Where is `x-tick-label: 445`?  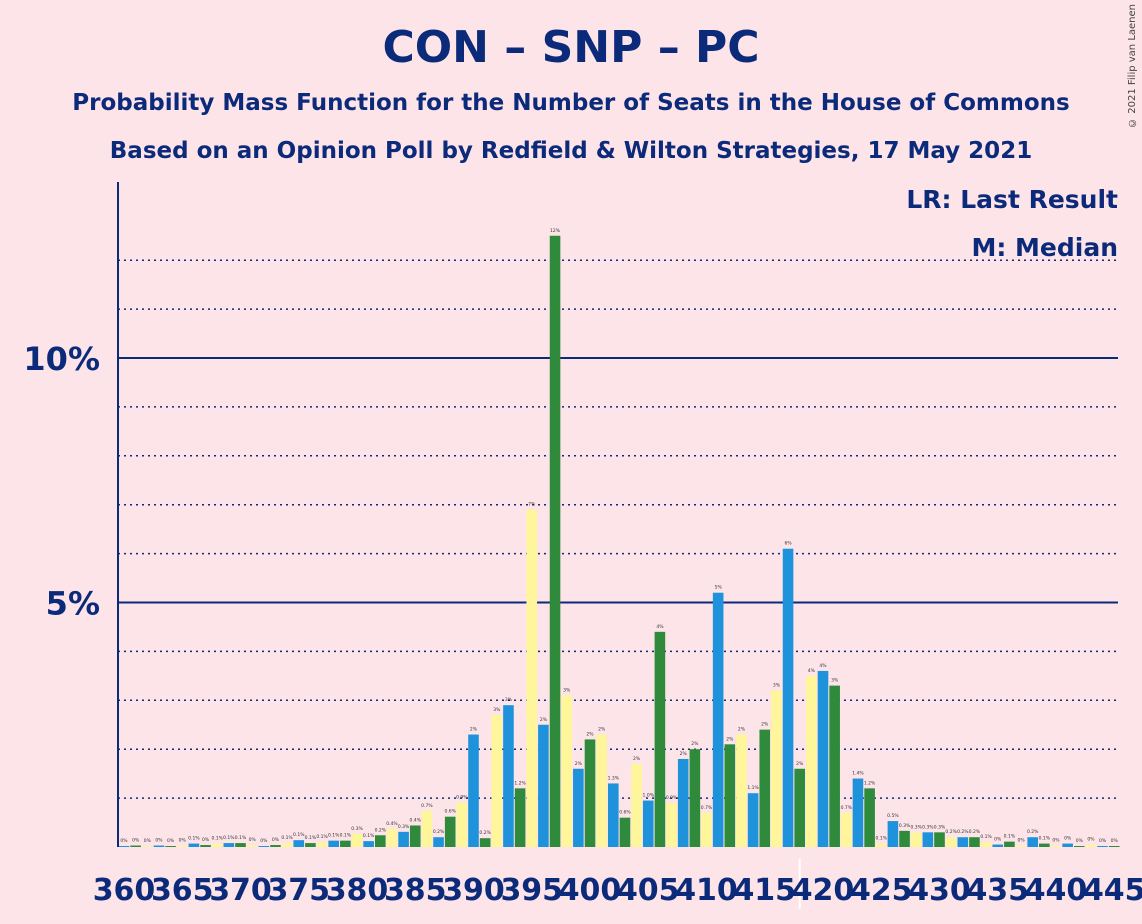
x-tick-label: 445 is located at coordinates (1112, 890).